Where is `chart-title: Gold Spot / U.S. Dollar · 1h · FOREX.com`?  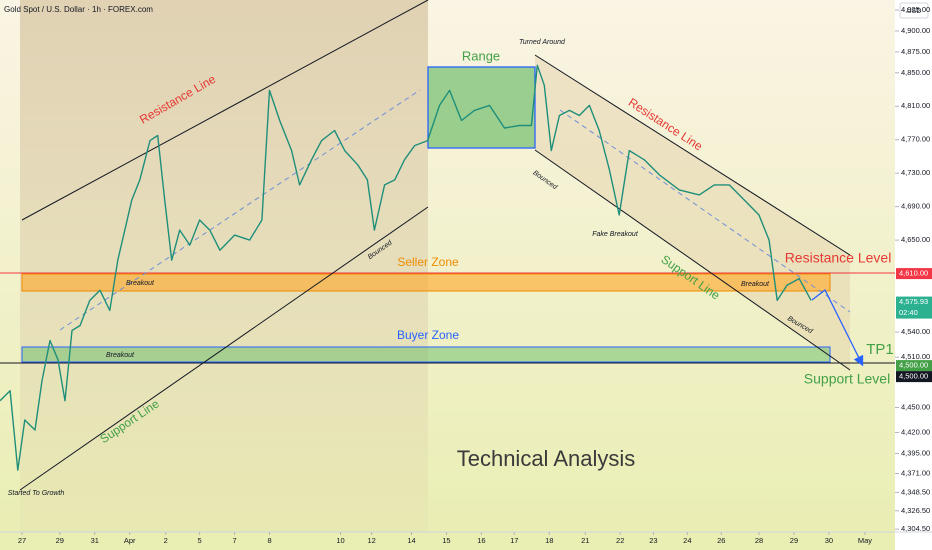 chart-title: Gold Spot / U.S. Dollar · 1h · FOREX.com is located at coordinates (78, 9).